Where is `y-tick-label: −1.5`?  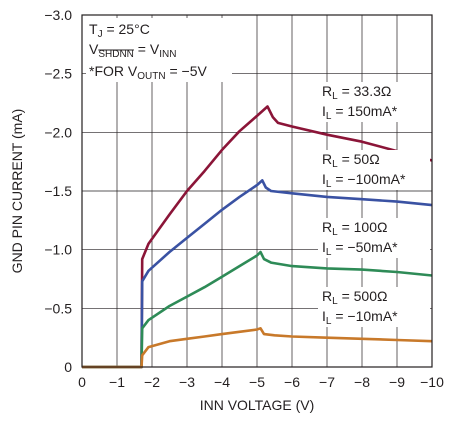
y-tick-label: −1.5 is located at coordinates (58, 191).